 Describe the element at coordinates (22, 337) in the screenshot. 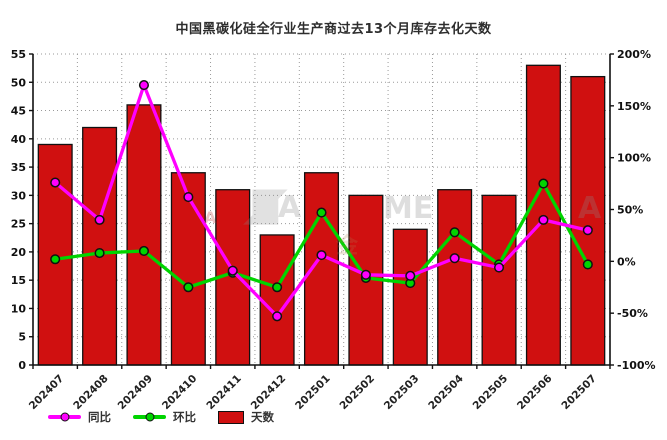

I see `y-left-tick-label: 5` at that location.